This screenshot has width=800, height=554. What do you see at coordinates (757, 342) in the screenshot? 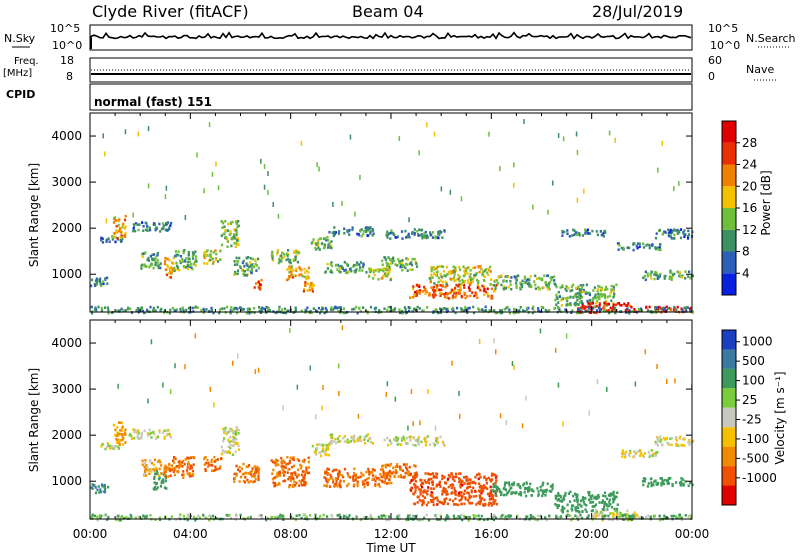
I see `colorbar-tick-label: 1000` at bounding box center [757, 342].